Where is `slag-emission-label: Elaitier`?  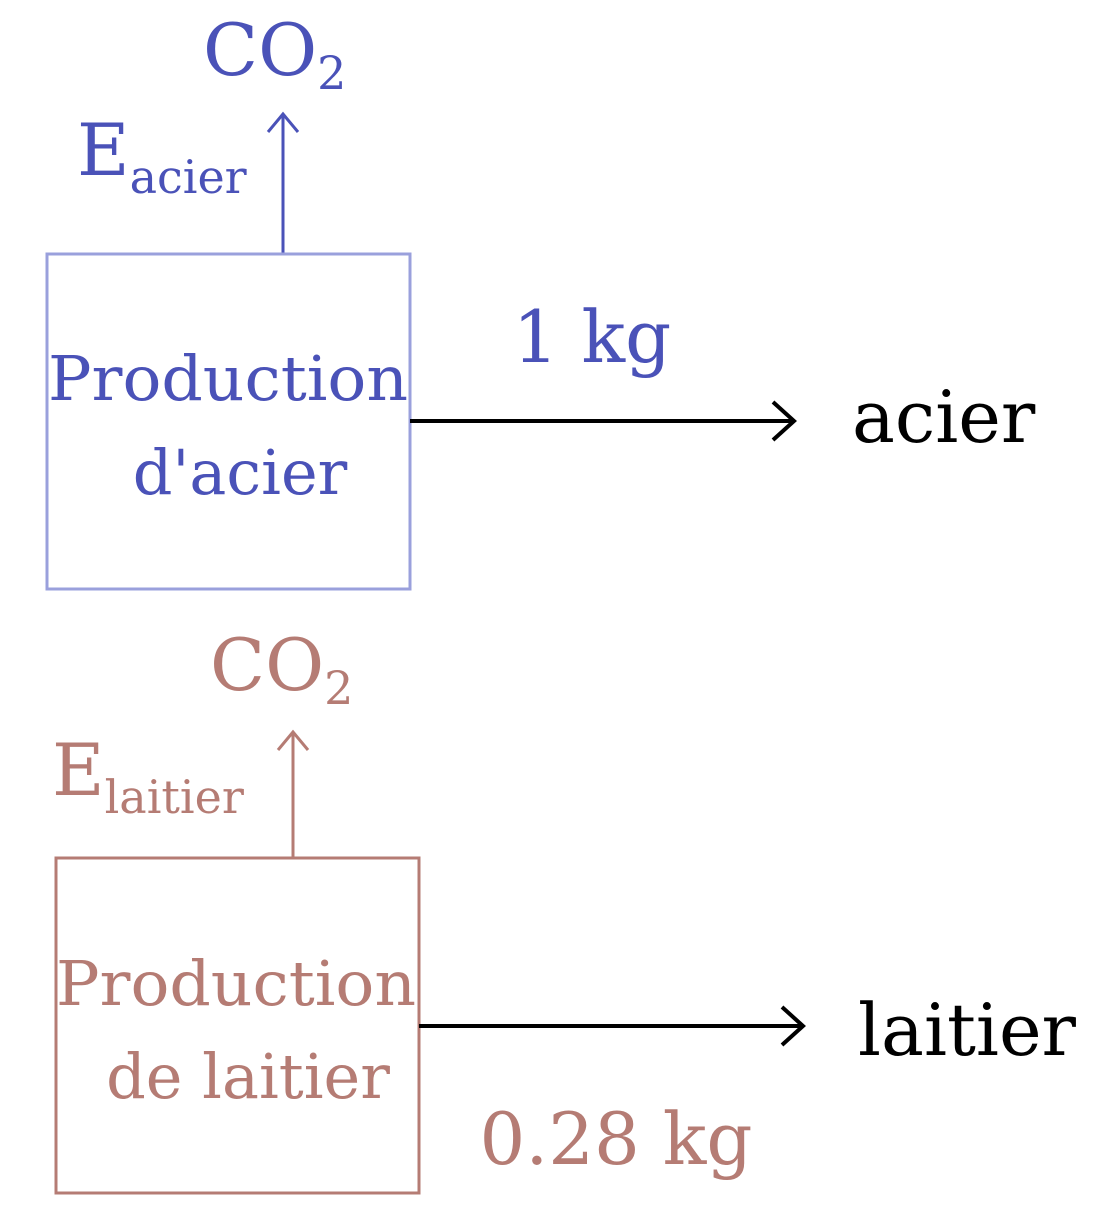
slag-emission-label: Elaitier is located at coordinates (148, 776).